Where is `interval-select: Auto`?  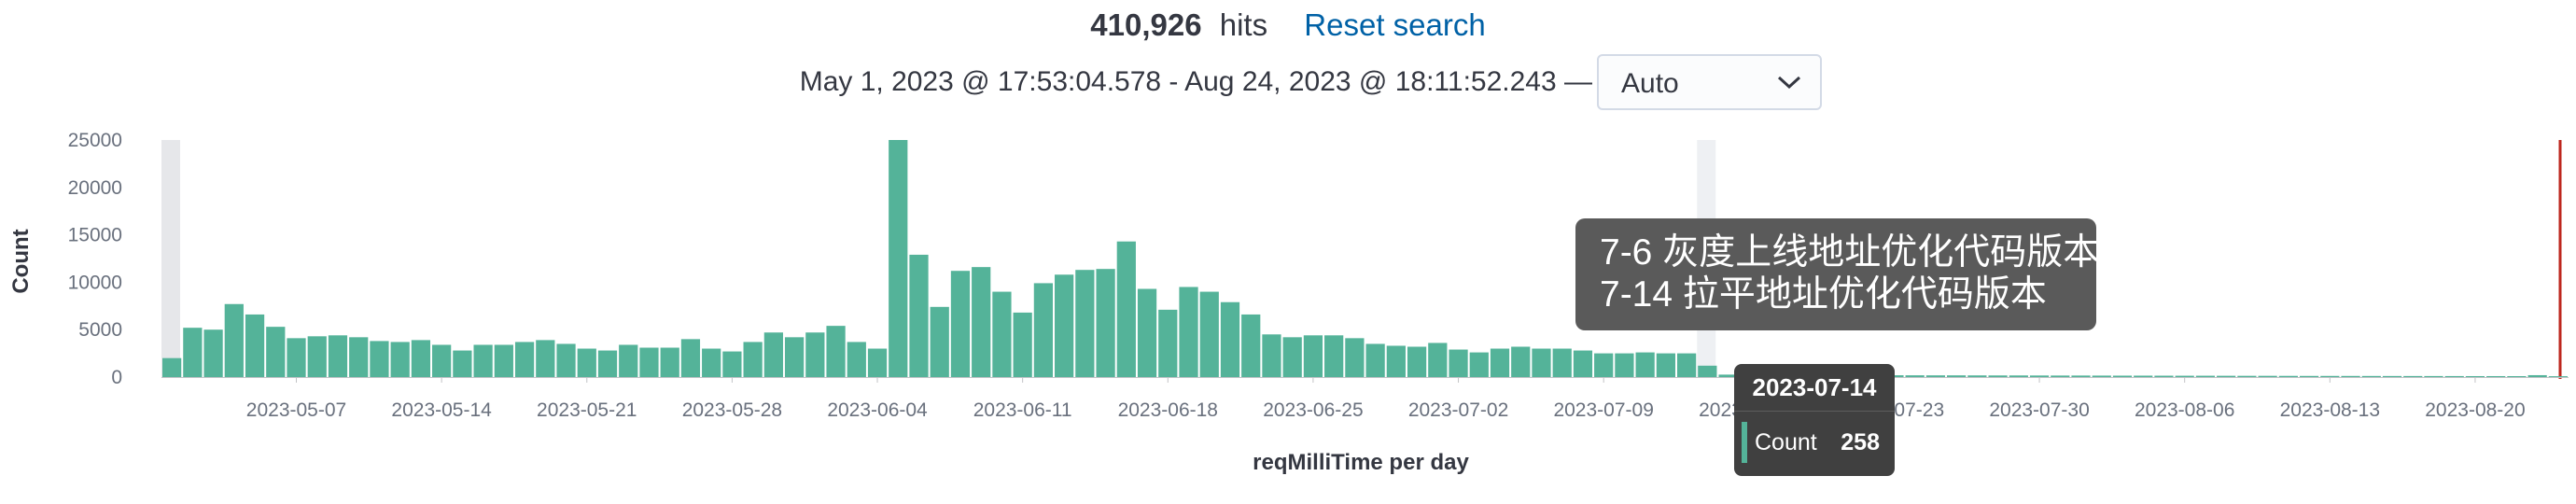 interval-select: Auto is located at coordinates (1709, 82).